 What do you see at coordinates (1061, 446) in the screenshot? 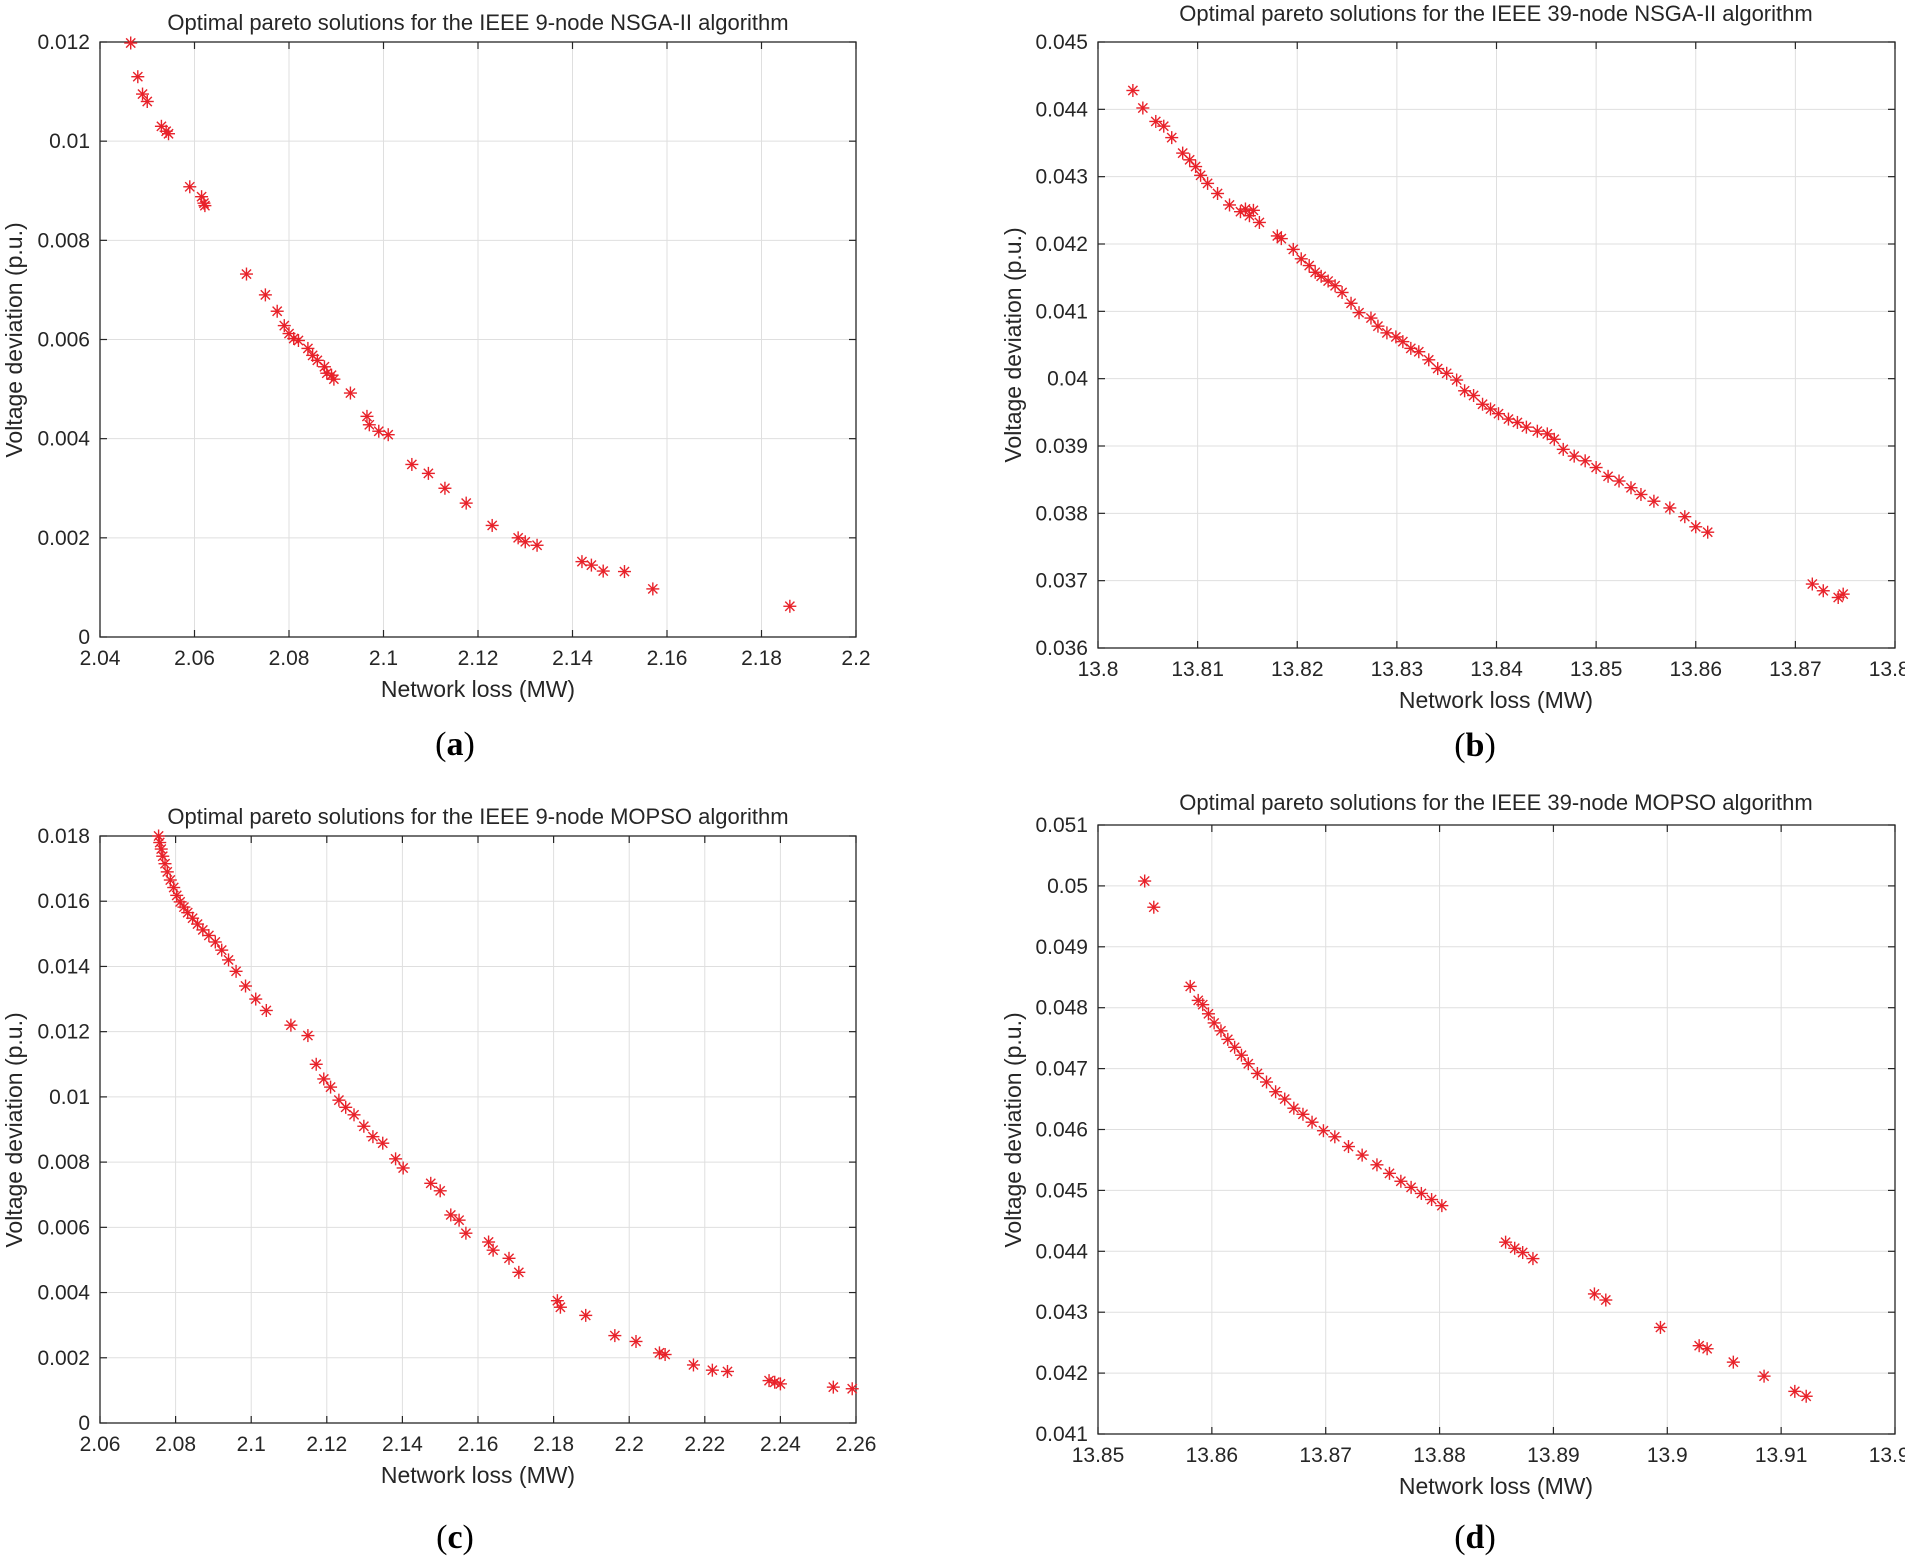
I see `panel-b-ytick-label: 0.039` at bounding box center [1061, 446].